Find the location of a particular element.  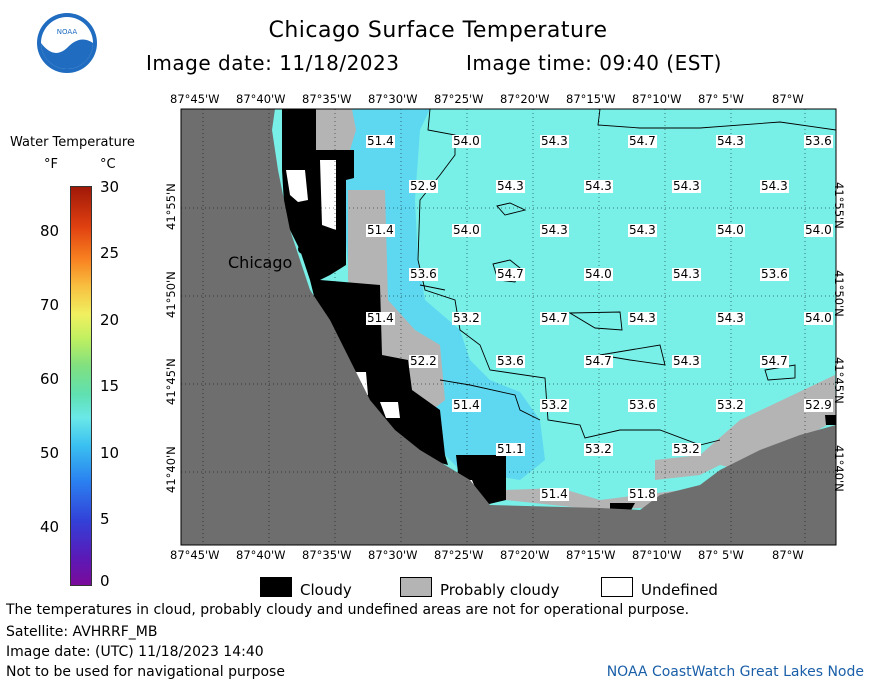

celsius-tick: 5 is located at coordinates (105, 519).